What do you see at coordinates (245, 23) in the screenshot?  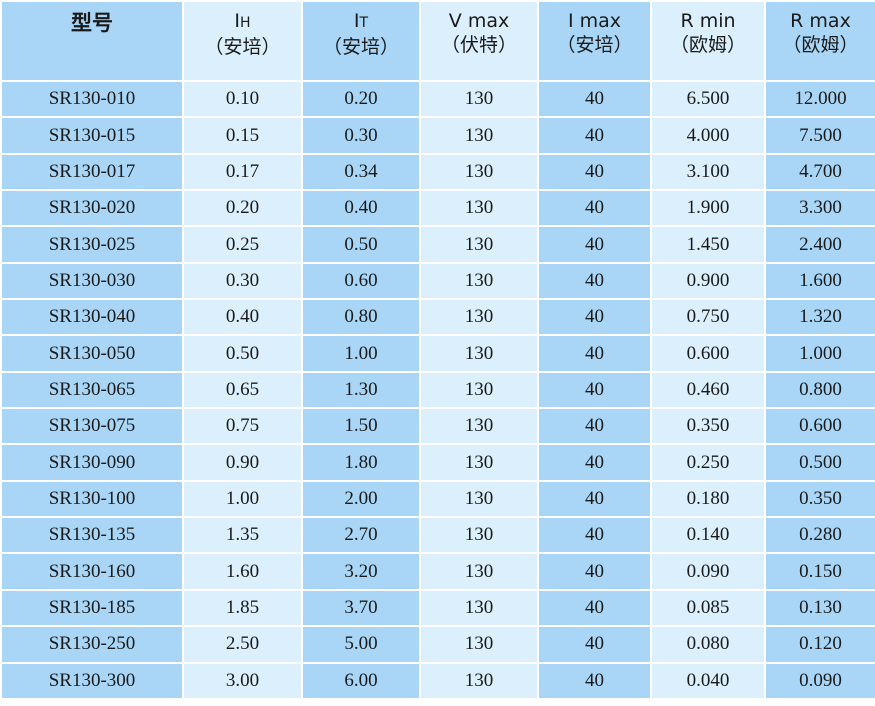 I see `header-ih-subscript: H` at bounding box center [245, 23].